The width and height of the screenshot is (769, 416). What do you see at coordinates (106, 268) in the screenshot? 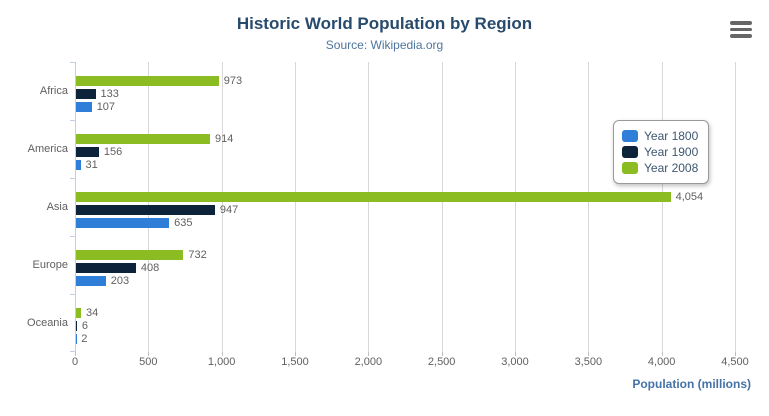
I see `bar-year-1900-europe` at bounding box center [106, 268].